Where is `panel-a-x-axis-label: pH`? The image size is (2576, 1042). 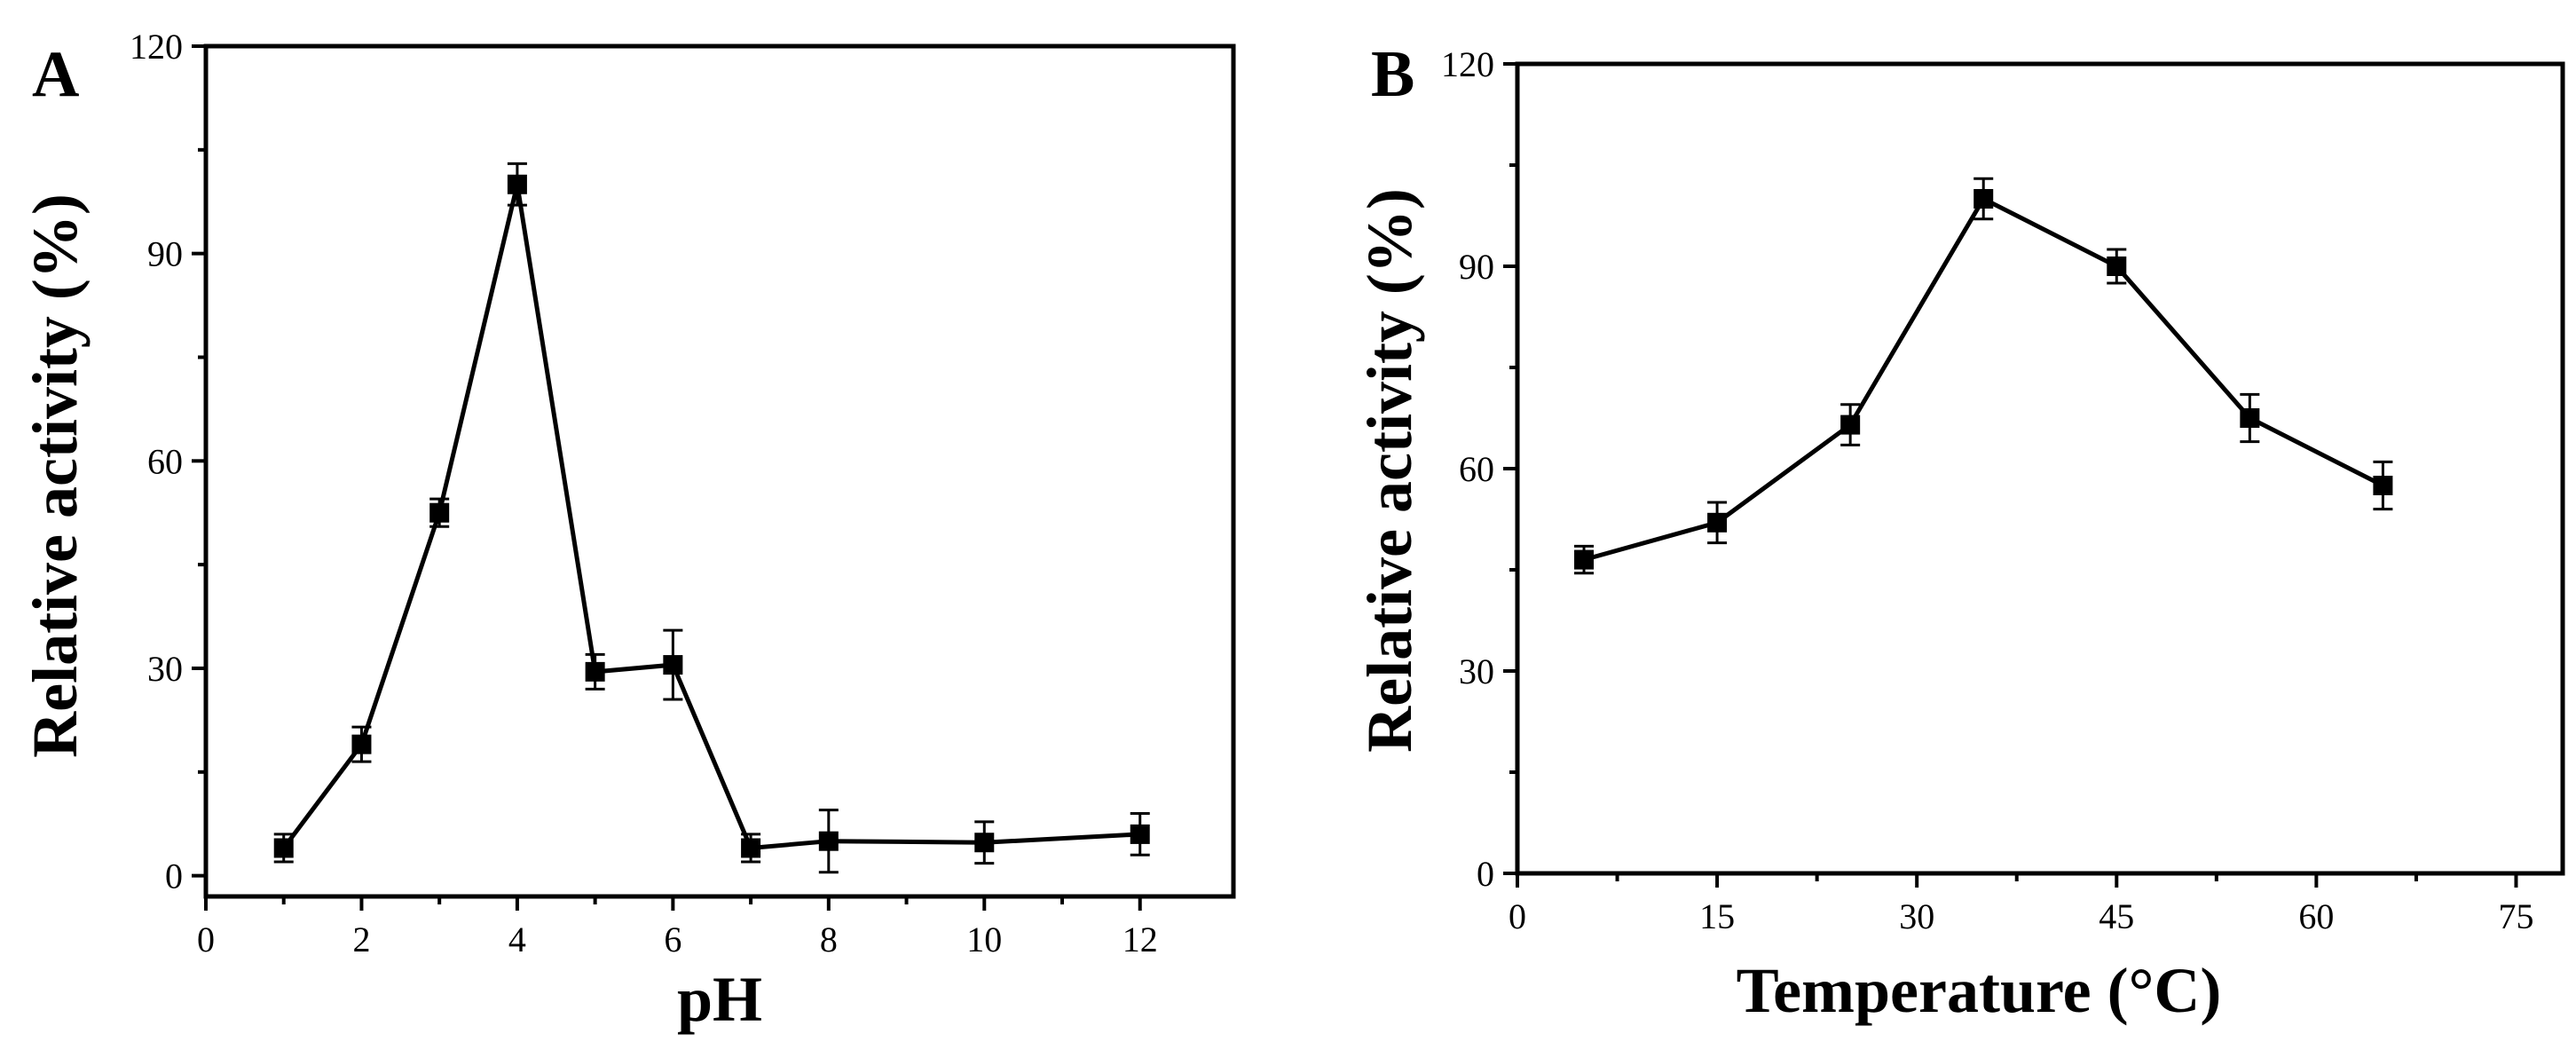
panel-a-x-axis-label: pH is located at coordinates (720, 999).